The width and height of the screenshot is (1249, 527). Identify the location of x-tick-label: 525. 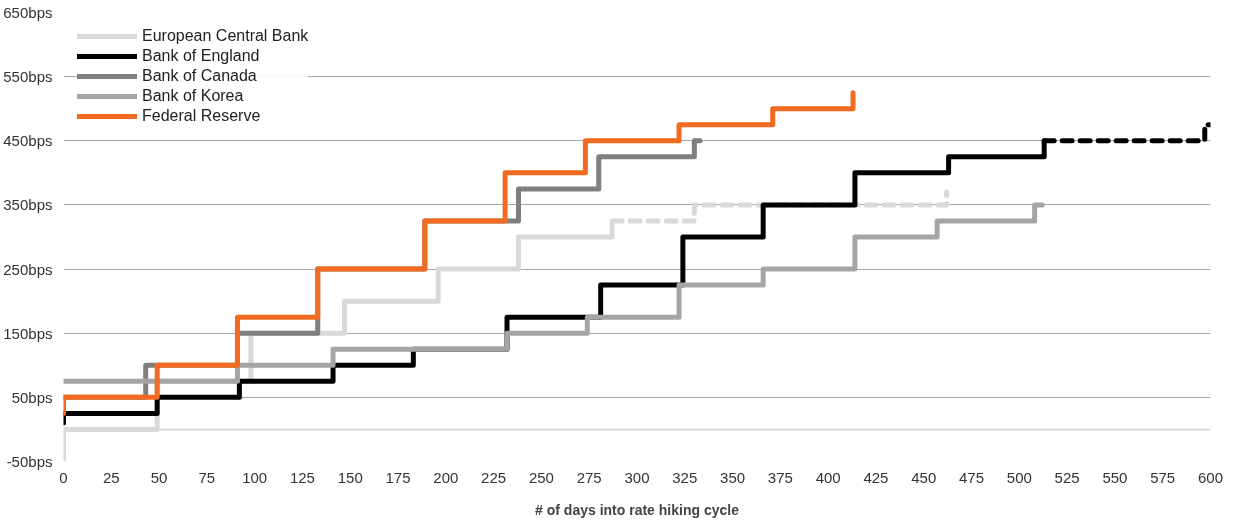
(1067, 477).